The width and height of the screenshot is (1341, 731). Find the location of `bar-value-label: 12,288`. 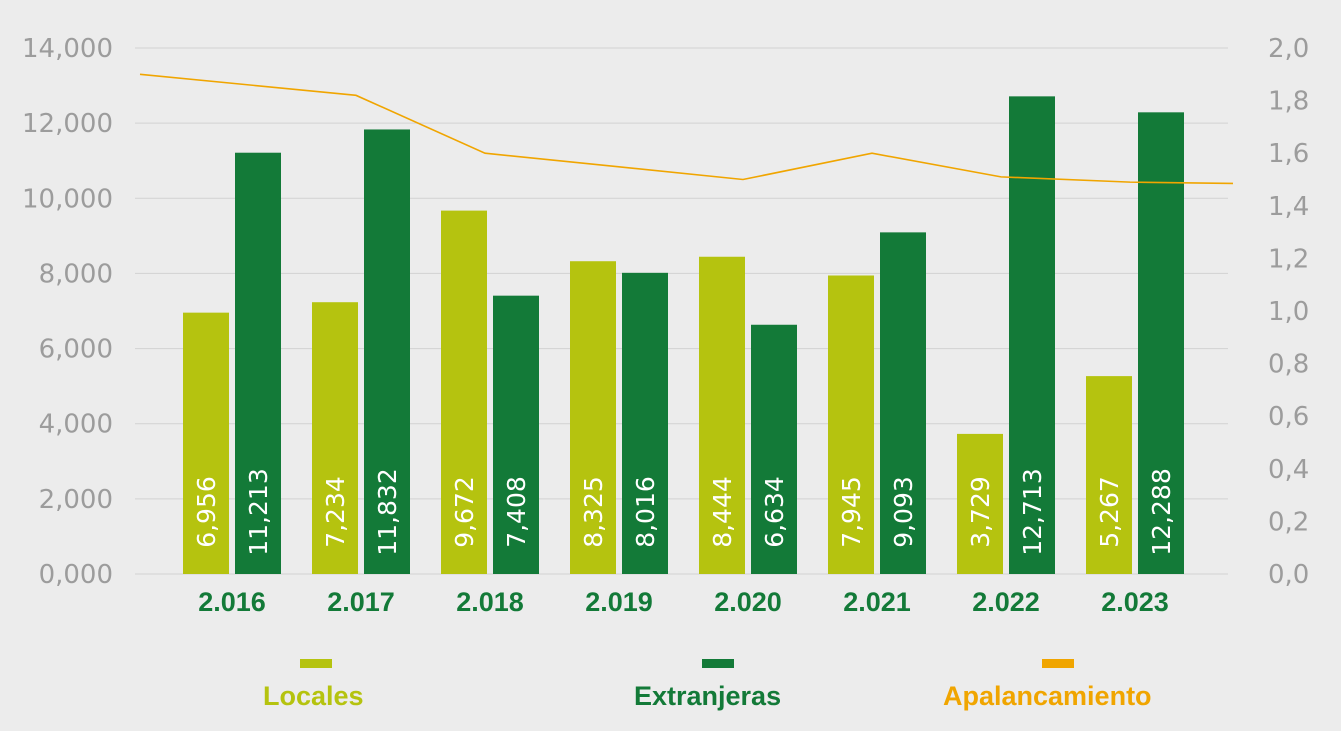

bar-value-label: 12,288 is located at coordinates (1161, 511).